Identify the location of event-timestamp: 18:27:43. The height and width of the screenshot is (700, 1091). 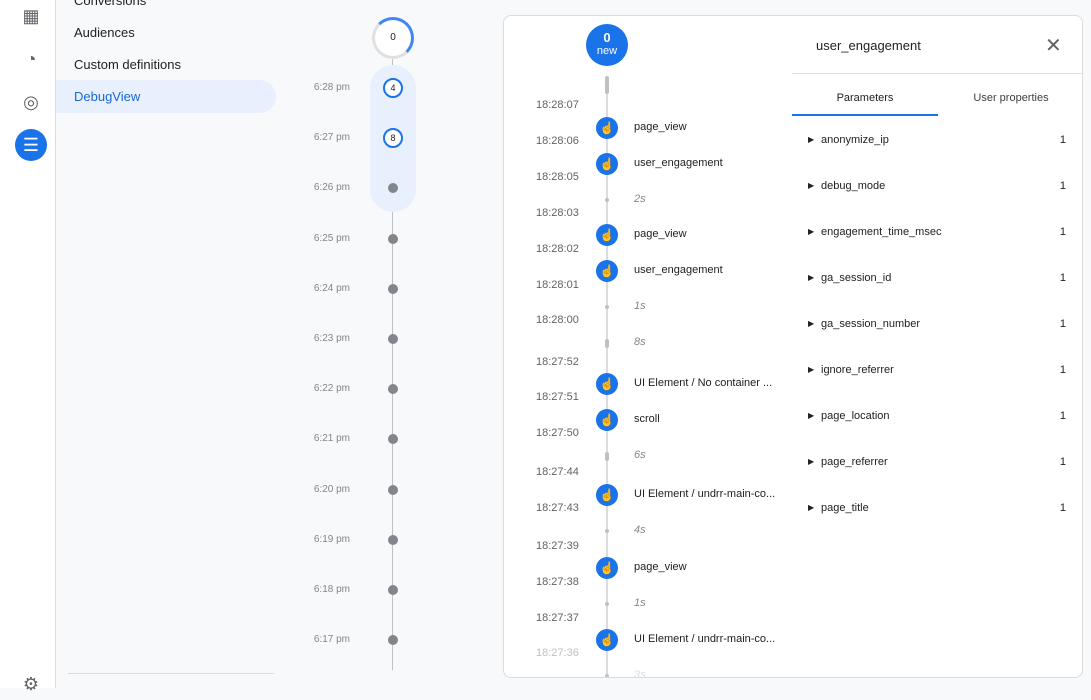
(557, 508).